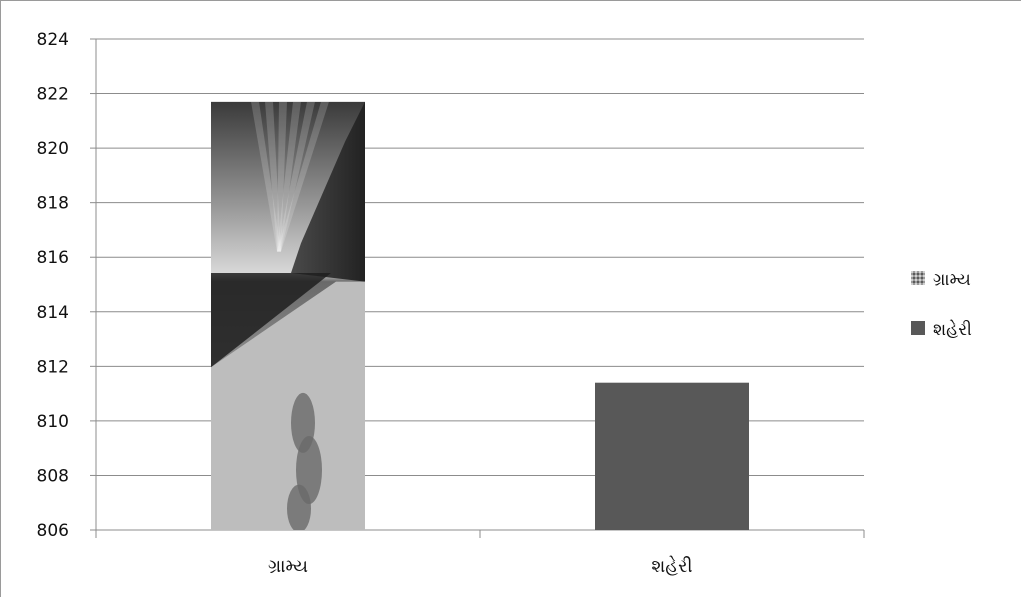  Describe the element at coordinates (53, 95) in the screenshot. I see `y-tick-label: 822` at that location.